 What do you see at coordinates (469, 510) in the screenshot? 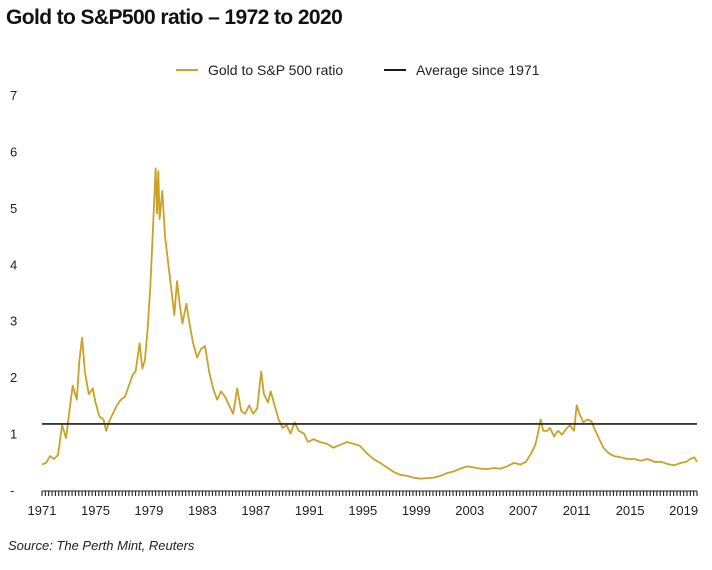
I see `x-tick-label: 2003` at bounding box center [469, 510].